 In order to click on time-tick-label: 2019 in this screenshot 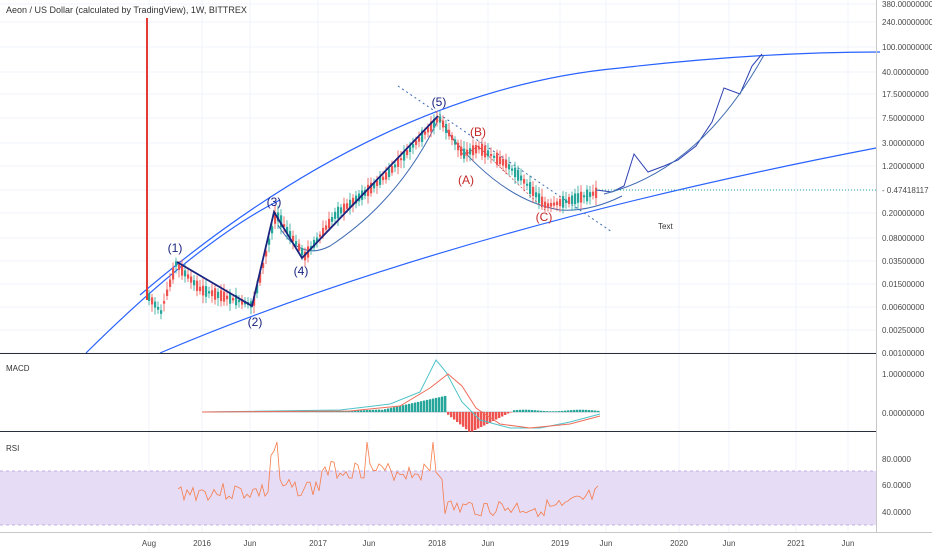, I will do `click(560, 543)`.